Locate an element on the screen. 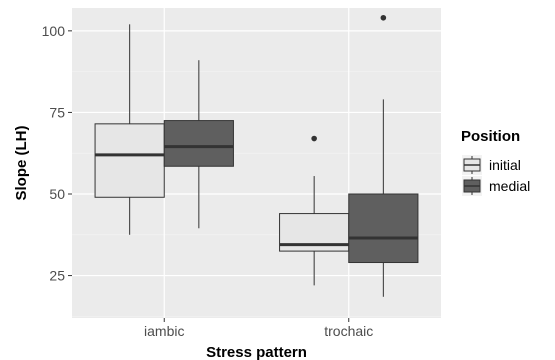 This screenshot has width=555, height=360. y-axis: 25 50 75 100 is located at coordinates (57, 153).